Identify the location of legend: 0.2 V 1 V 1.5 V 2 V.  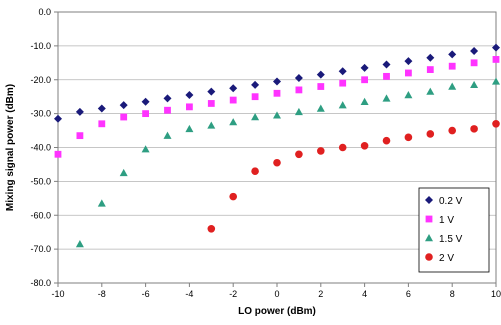
(454, 230).